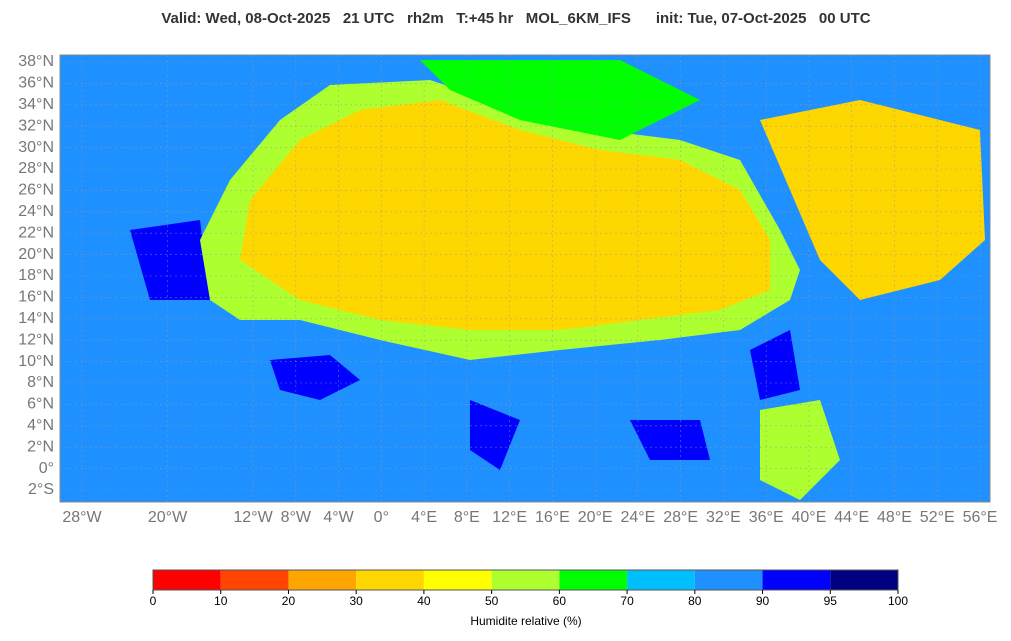  What do you see at coordinates (36, 104) in the screenshot?
I see `lat-label: 34°N` at bounding box center [36, 104].